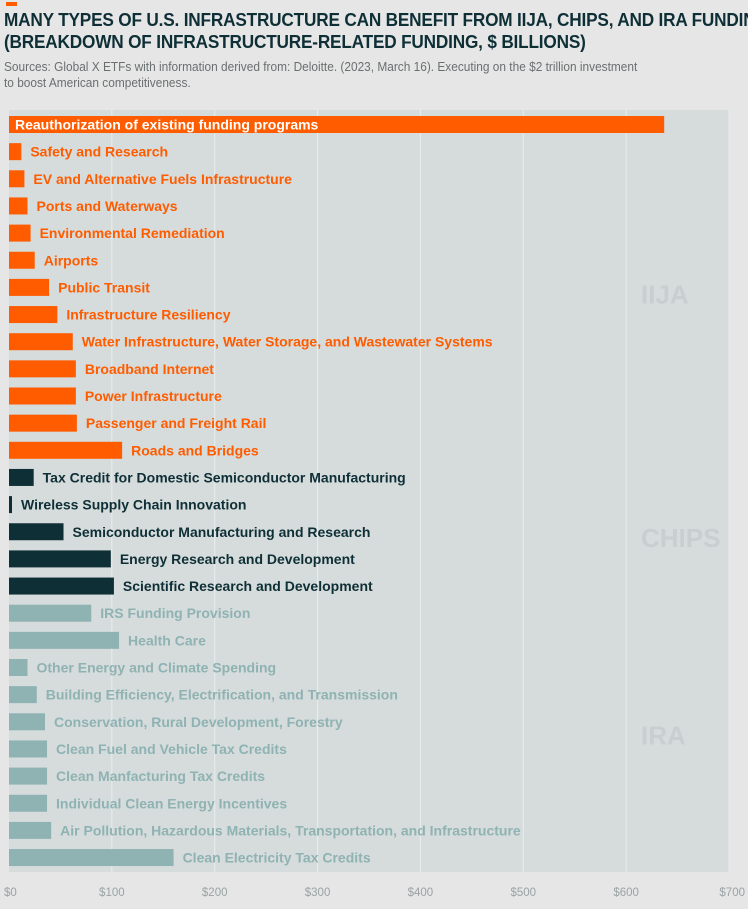 This screenshot has height=909, width=748. I want to click on x-tick-label: $400, so click(421, 893).